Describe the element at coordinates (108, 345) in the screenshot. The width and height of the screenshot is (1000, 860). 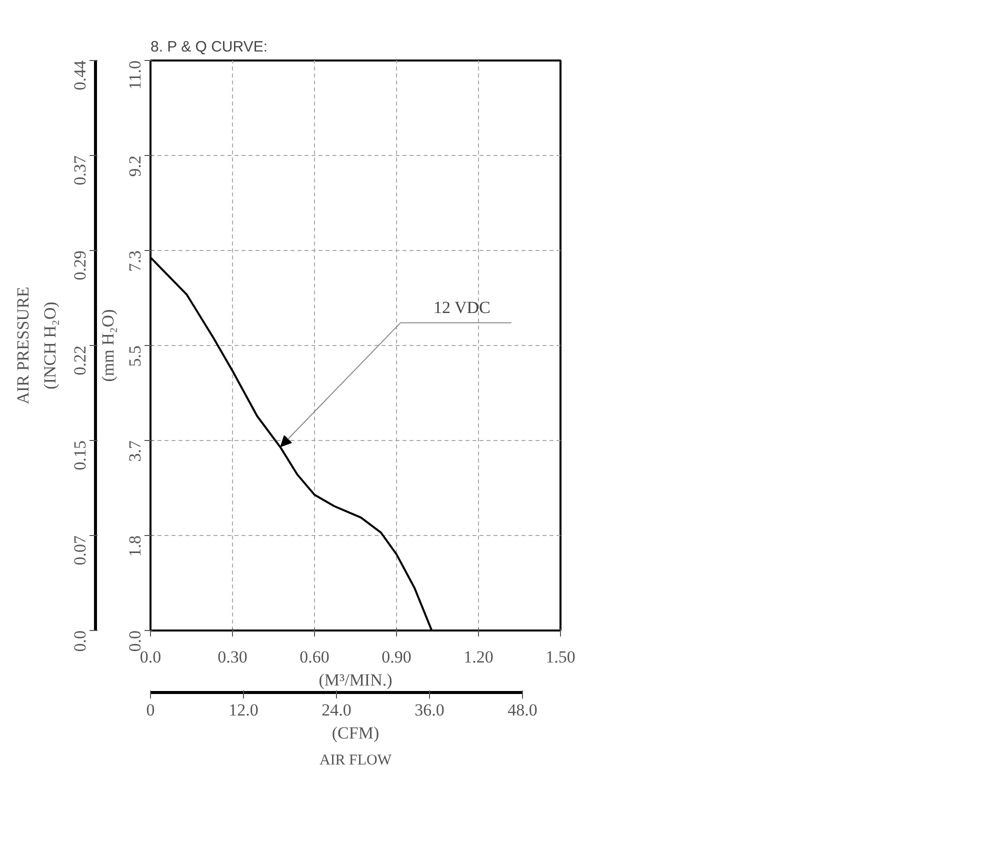
I see `y-axis-title: (mm H₂O)` at that location.